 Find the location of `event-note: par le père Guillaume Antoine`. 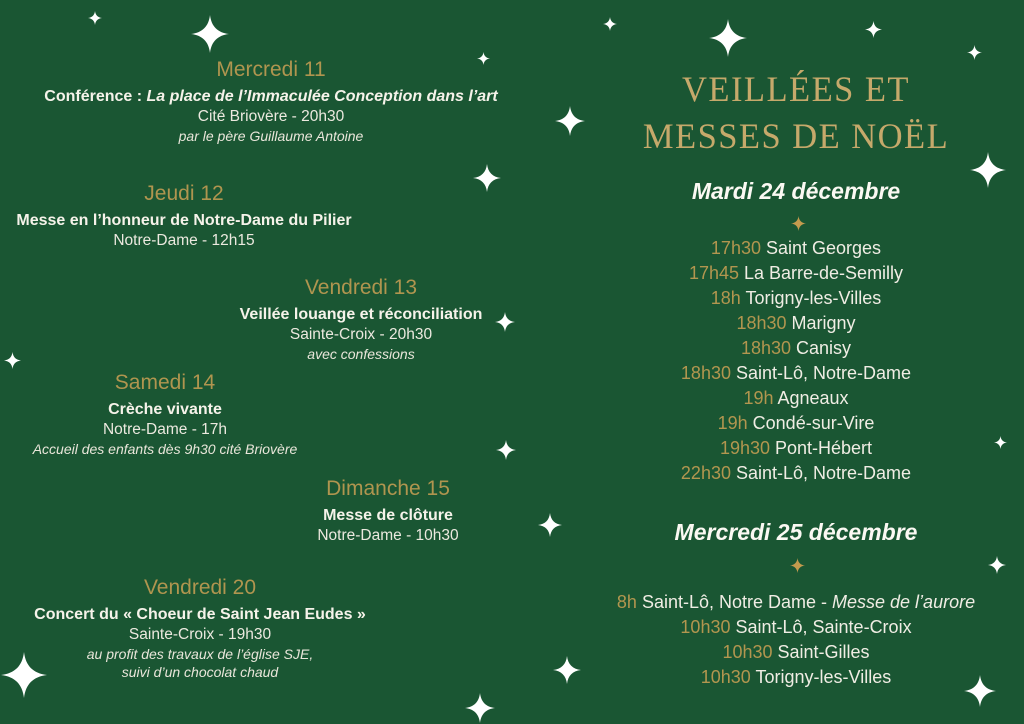

event-note: par le père Guillaume Antoine is located at coordinates (271, 136).